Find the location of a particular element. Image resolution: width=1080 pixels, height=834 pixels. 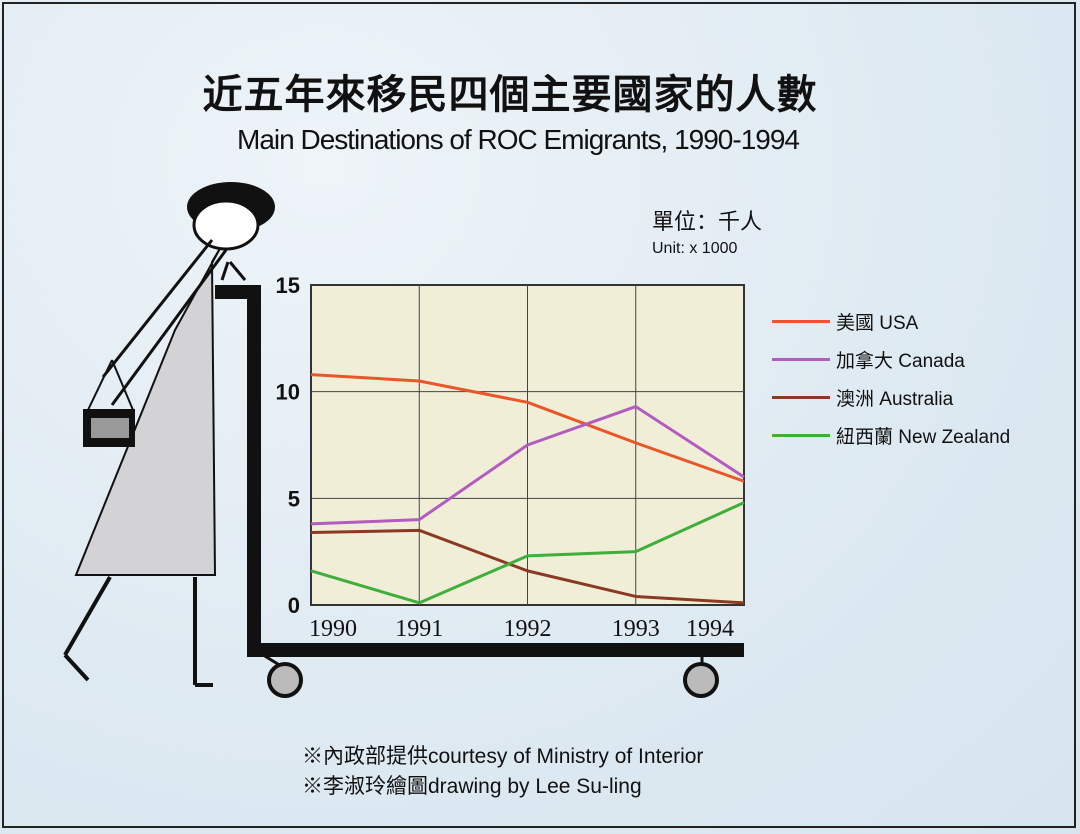

x-tick-label: 1993 is located at coordinates (636, 629).